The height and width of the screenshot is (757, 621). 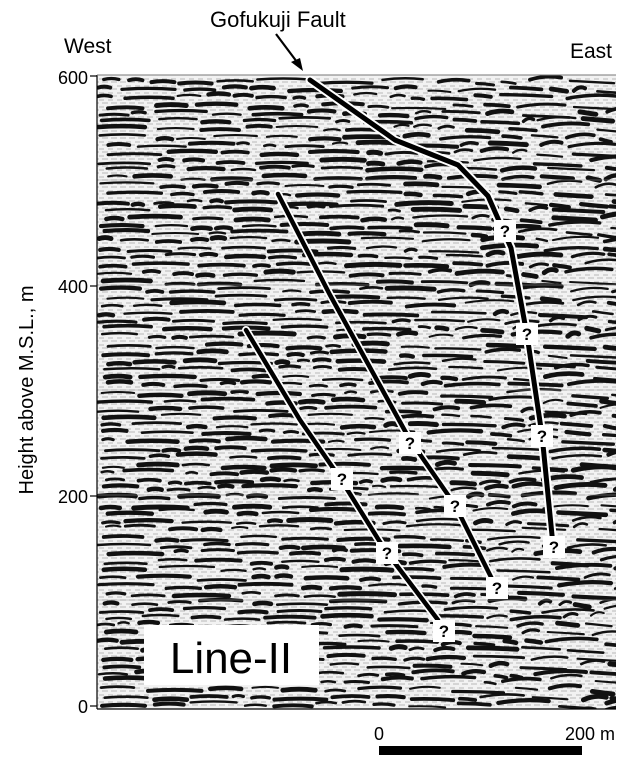 I want to click on west-label: West, so click(x=88, y=46).